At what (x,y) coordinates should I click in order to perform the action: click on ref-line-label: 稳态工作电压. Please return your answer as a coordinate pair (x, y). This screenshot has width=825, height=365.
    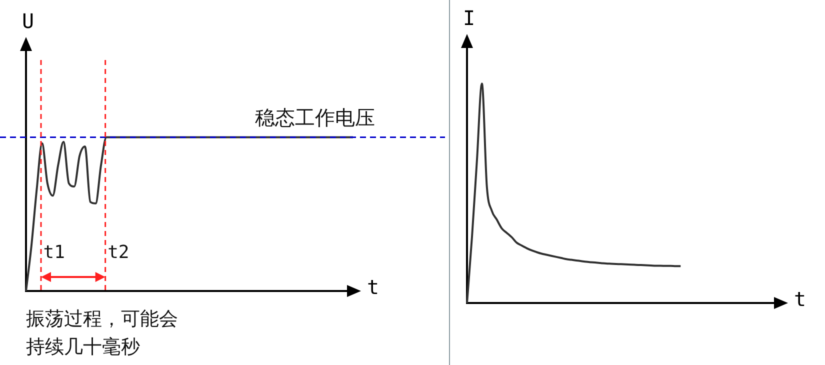
    Looking at the image, I should click on (315, 117).